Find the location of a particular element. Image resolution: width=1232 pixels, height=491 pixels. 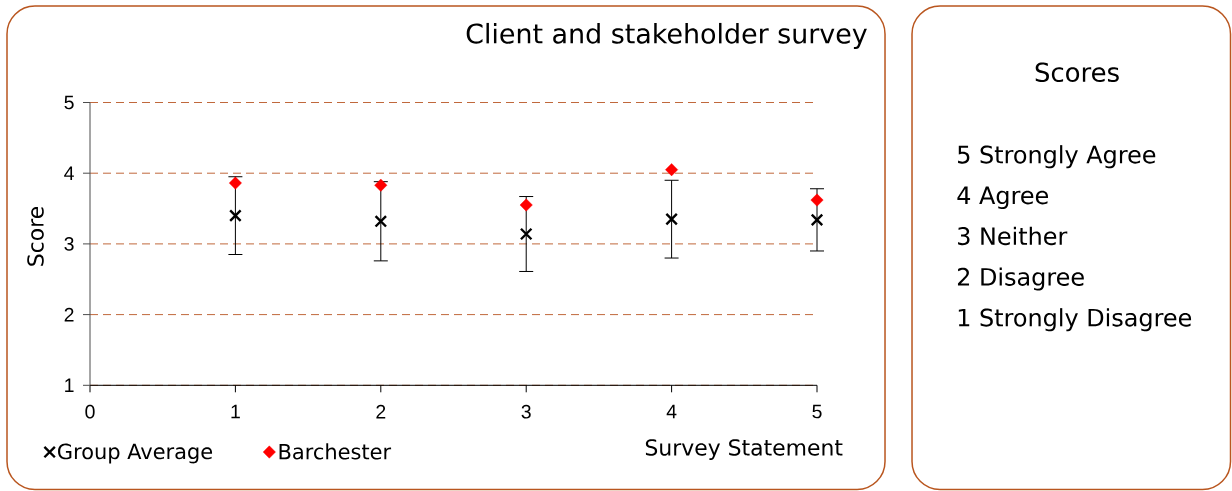

text: Scores is located at coordinates (1077, 72).